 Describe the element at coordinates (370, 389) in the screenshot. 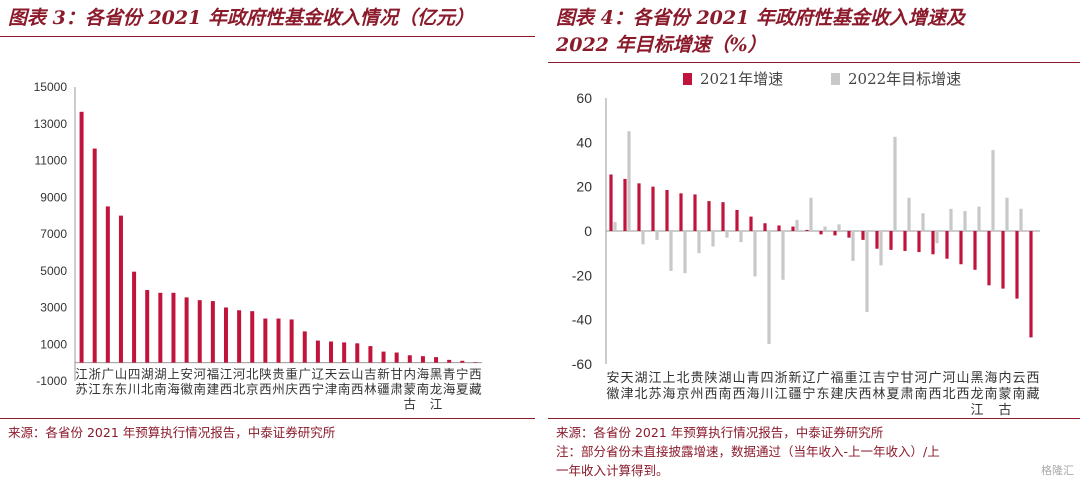

I see `x-tick-label: 林` at that location.